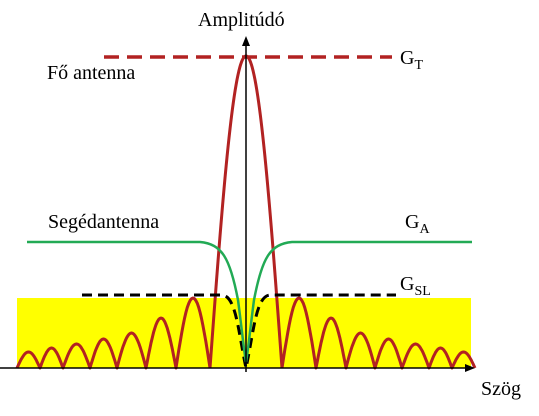 This screenshot has height=416, width=539. What do you see at coordinates (470, 368) in the screenshot?
I see `x-axis-arrow` at bounding box center [470, 368].